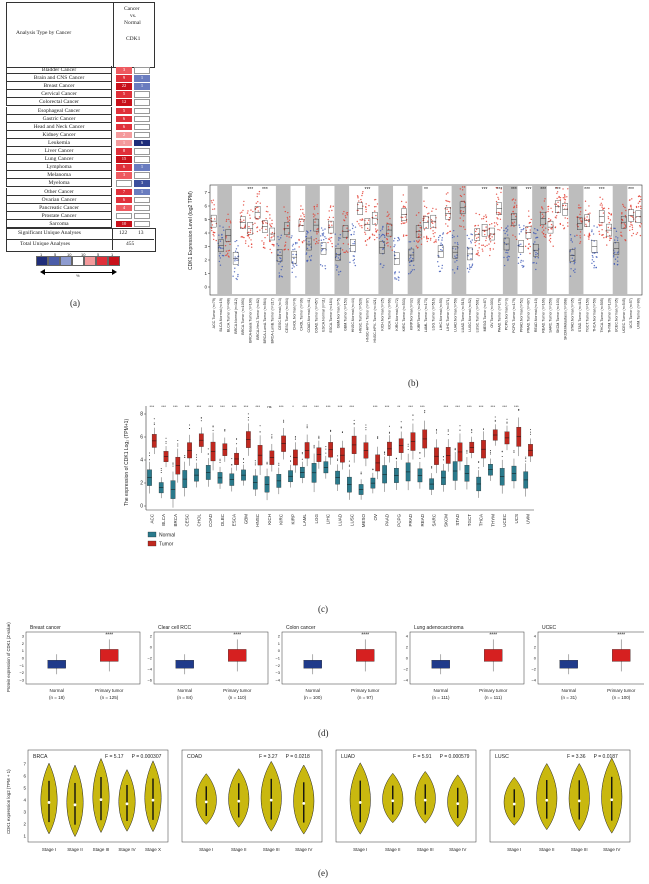 The height and width of the screenshot is (884, 649). What do you see at coordinates (133, 39) in the screenshot?
I see `gene-header: CDK1` at bounding box center [133, 39].